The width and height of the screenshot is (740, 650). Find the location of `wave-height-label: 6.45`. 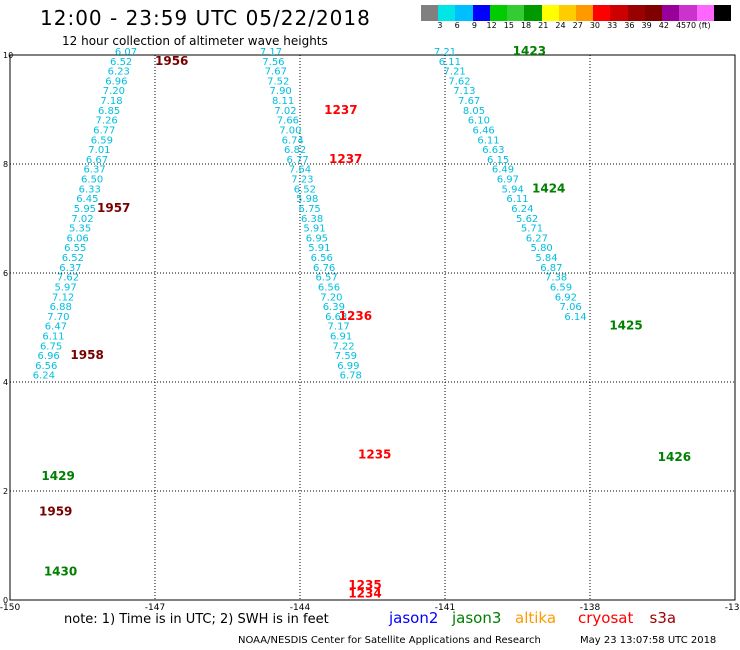

wave-height-label: 6.45 is located at coordinates (87, 199).